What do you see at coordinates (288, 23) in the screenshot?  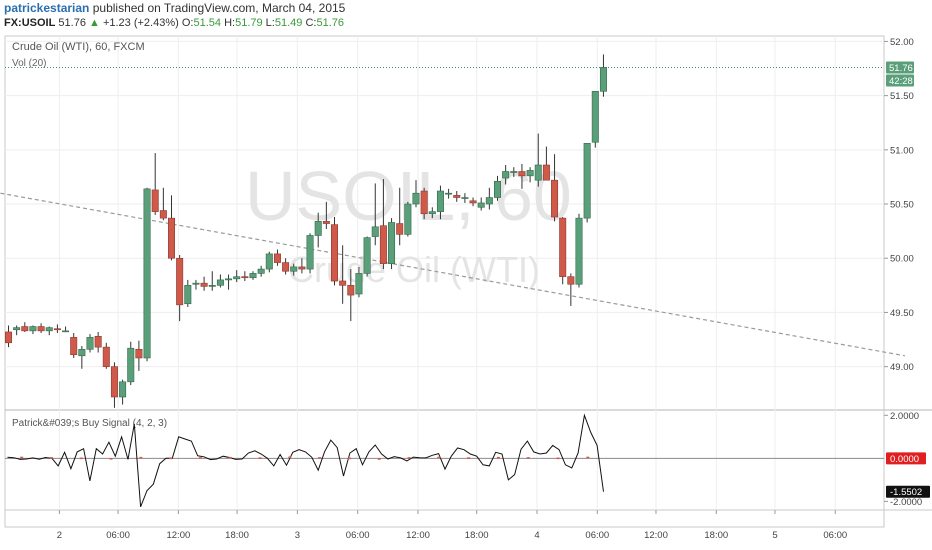 I see `low-value: 51.49` at bounding box center [288, 23].